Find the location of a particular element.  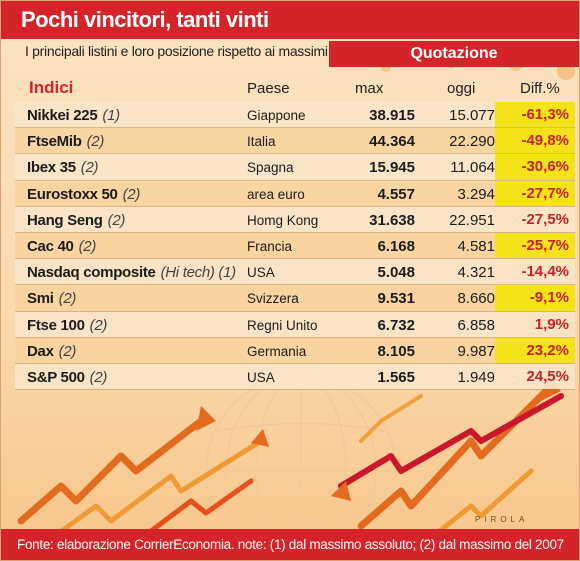

table-row: Ibex 35 (2) Spagna 15.945 11.064 -30,6% is located at coordinates (295, 167).